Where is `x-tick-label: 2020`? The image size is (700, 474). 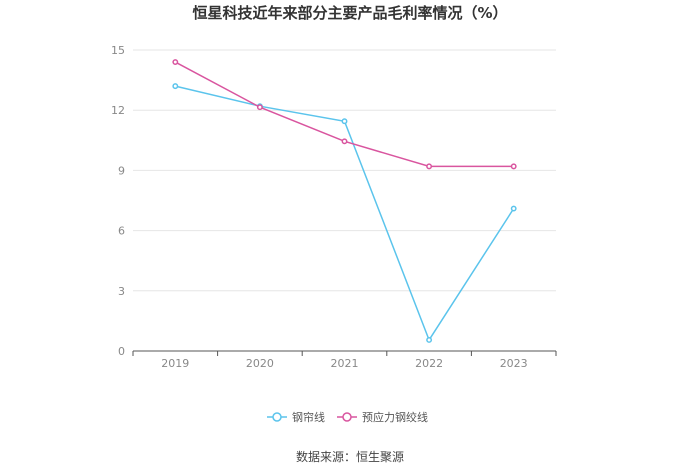 x-tick-label: 2020 is located at coordinates (260, 363).